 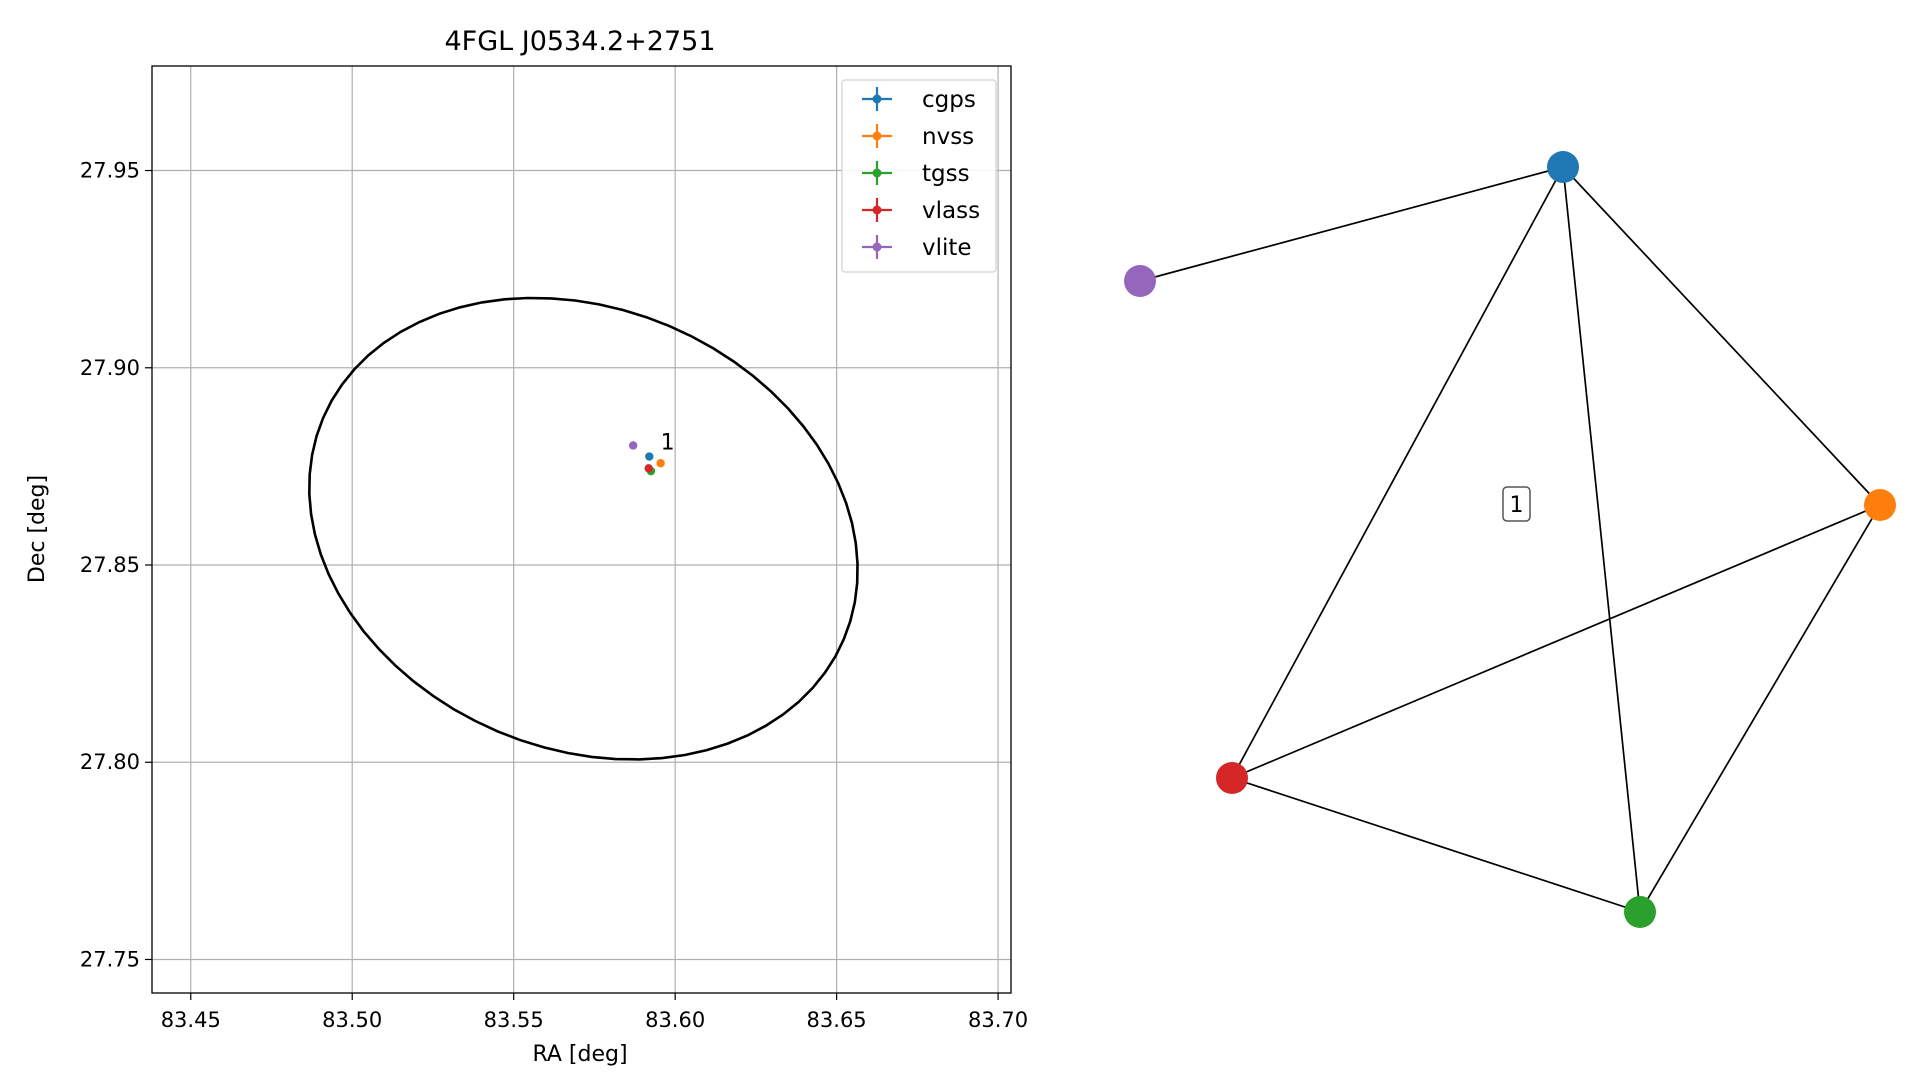 What do you see at coordinates (668, 443) in the screenshot?
I see `point-group-annotation: 1` at bounding box center [668, 443].